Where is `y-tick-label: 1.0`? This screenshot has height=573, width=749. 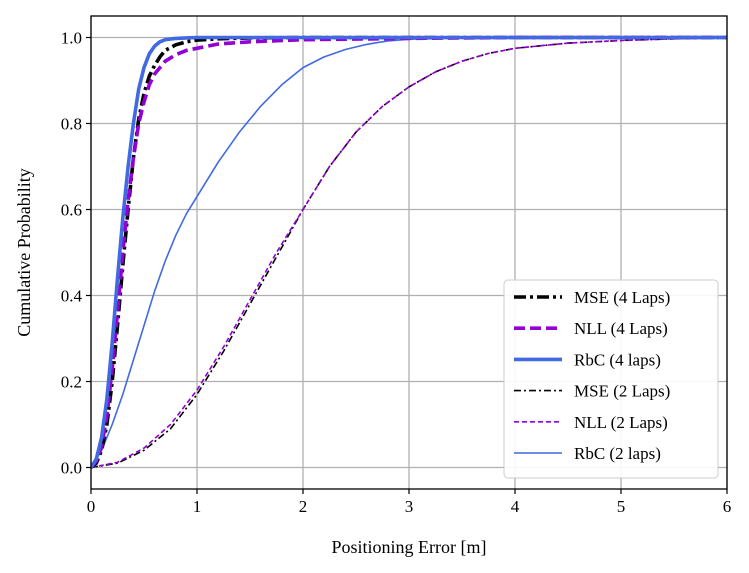 y-tick-label: 1.0 is located at coordinates (71, 38).